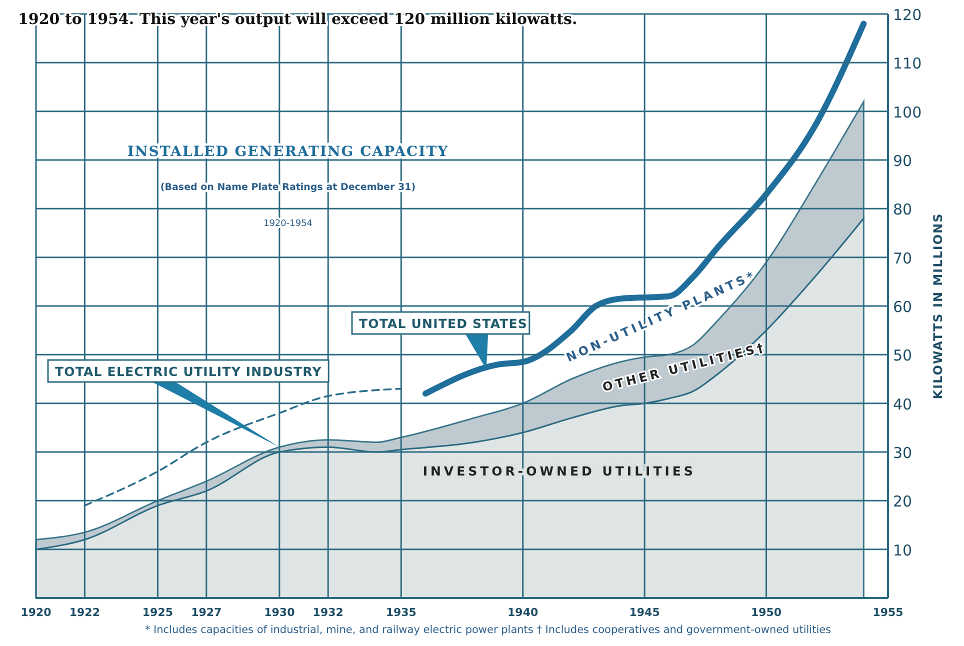 This screenshot has width=964, height=646. Describe the element at coordinates (206, 612) in the screenshot. I see `x-tick-label: 1927` at that location.